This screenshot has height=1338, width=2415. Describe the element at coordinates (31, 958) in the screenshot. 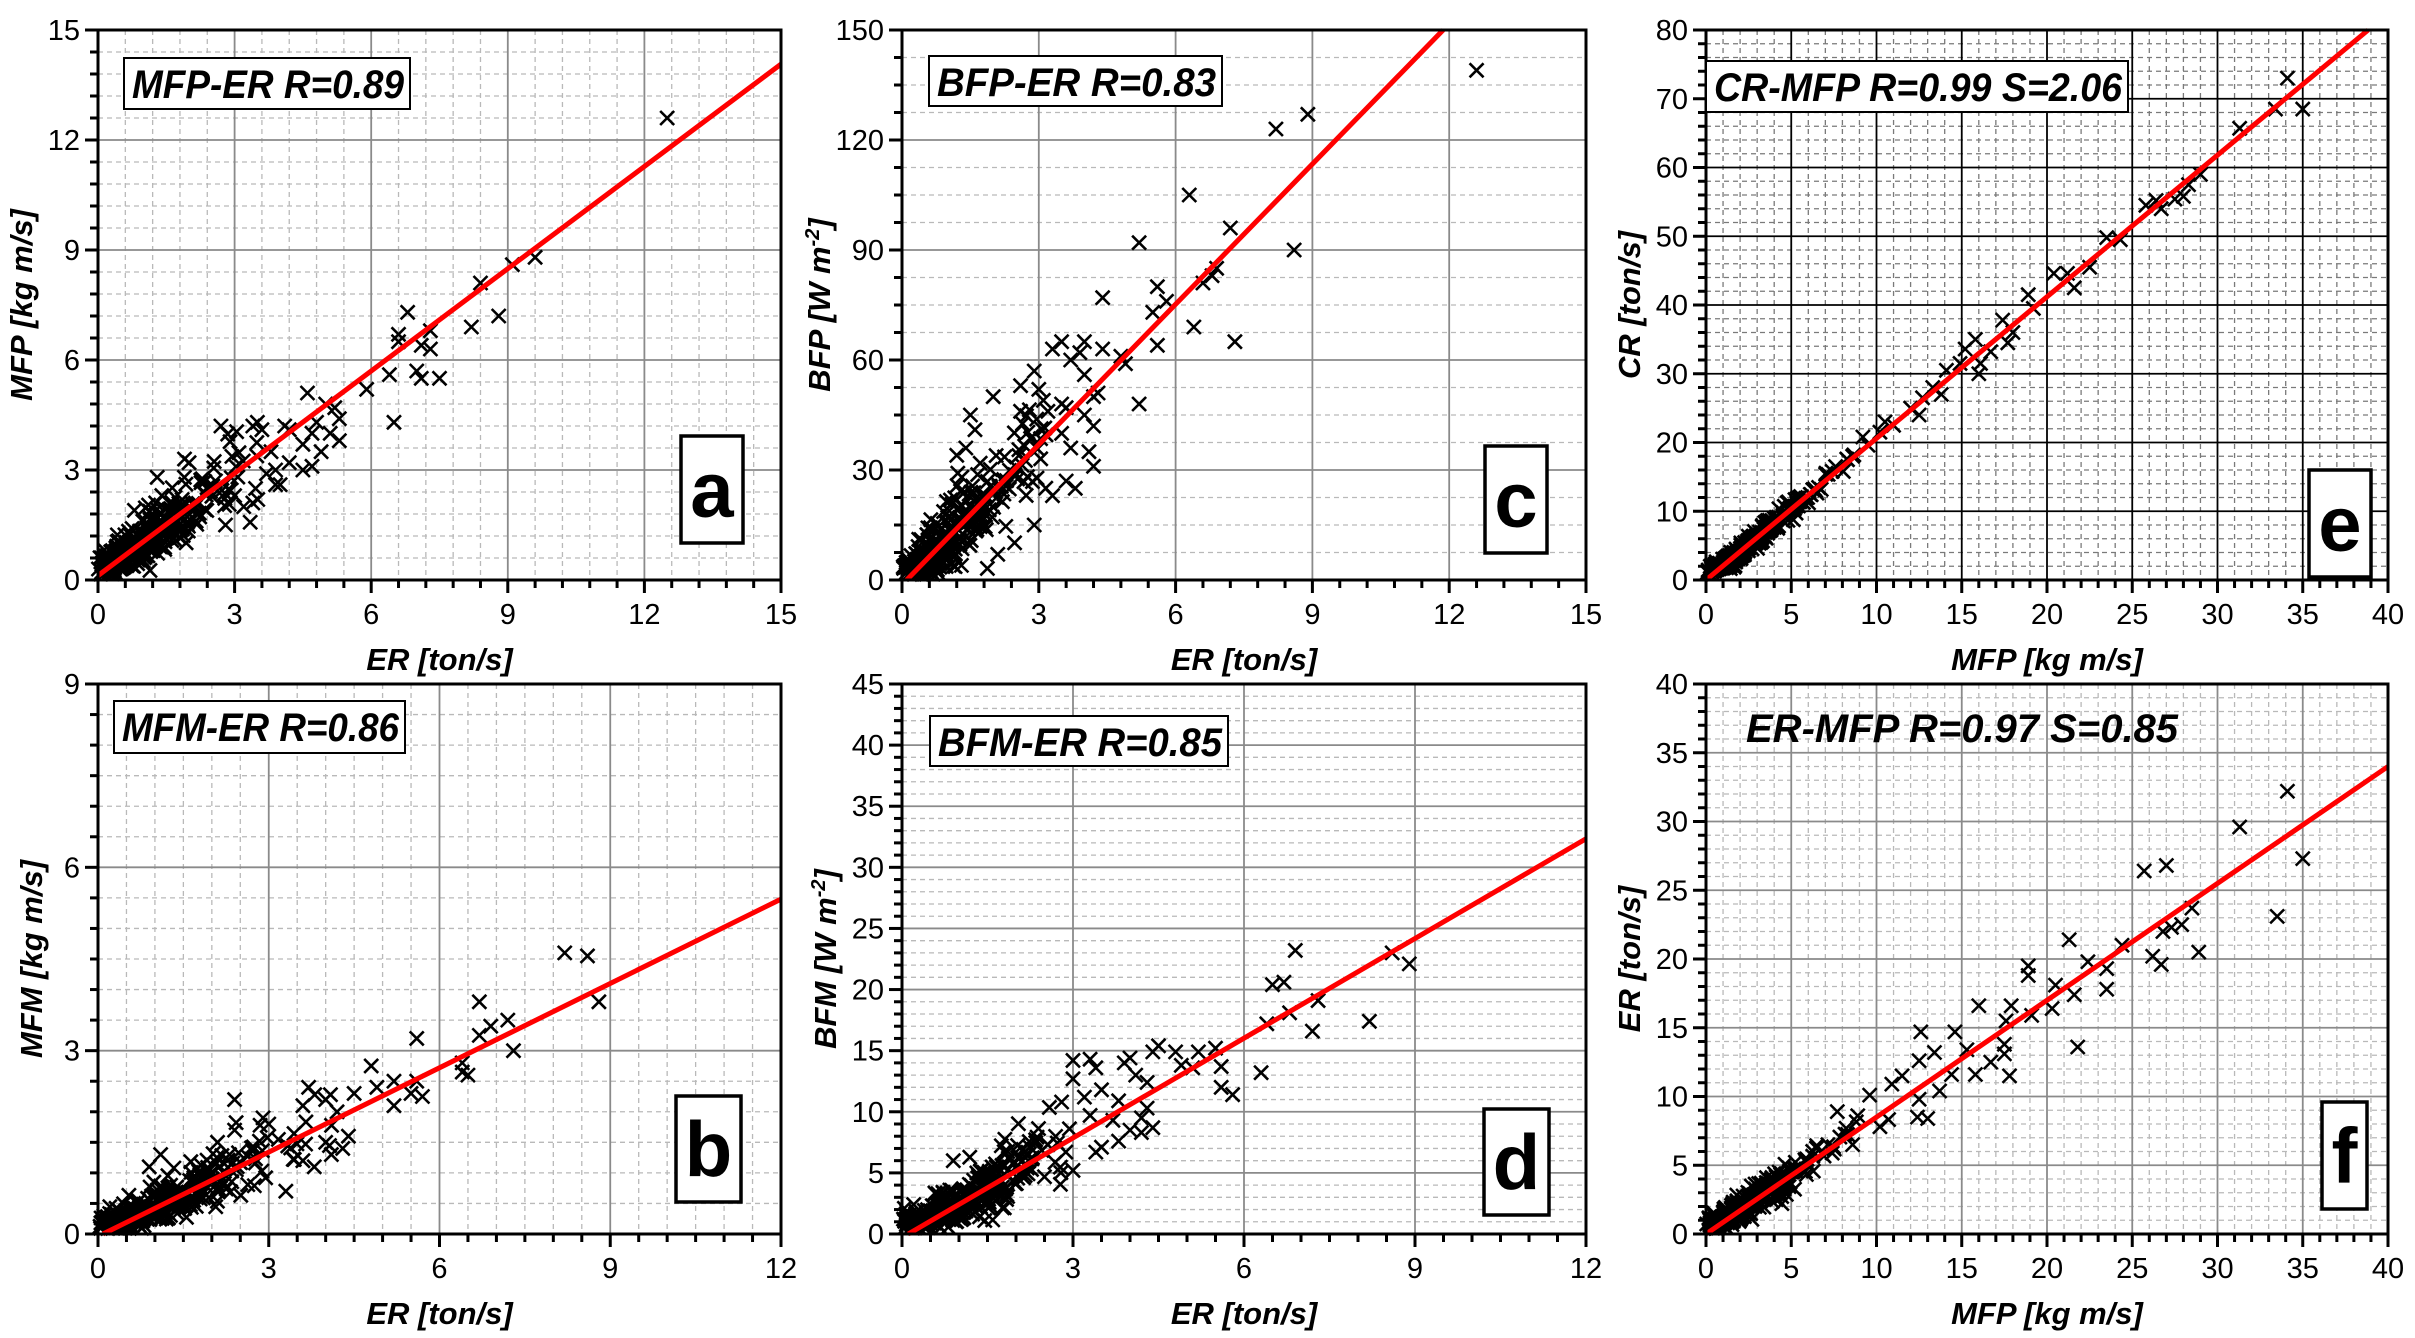

I see `y-axis-title: MFM [kg m/s]` at that location.